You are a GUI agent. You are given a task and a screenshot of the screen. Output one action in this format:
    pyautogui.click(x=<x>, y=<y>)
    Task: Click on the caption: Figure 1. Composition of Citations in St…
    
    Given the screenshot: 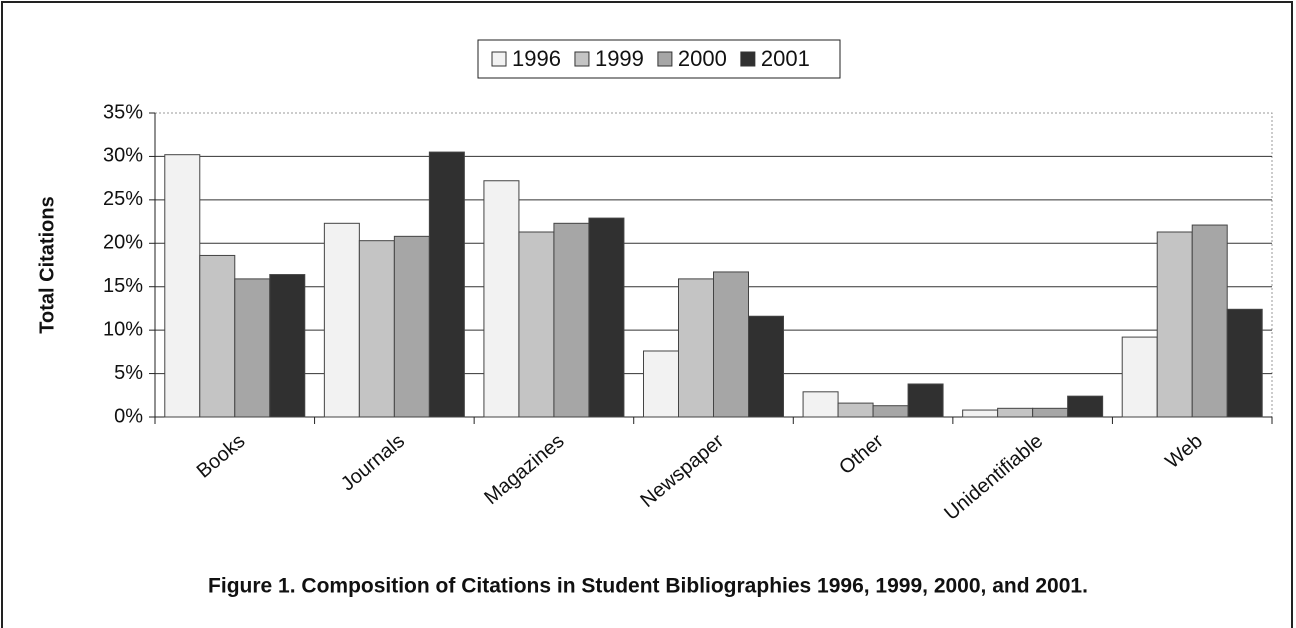 What is the action you would take?
    pyautogui.click(x=648, y=586)
    